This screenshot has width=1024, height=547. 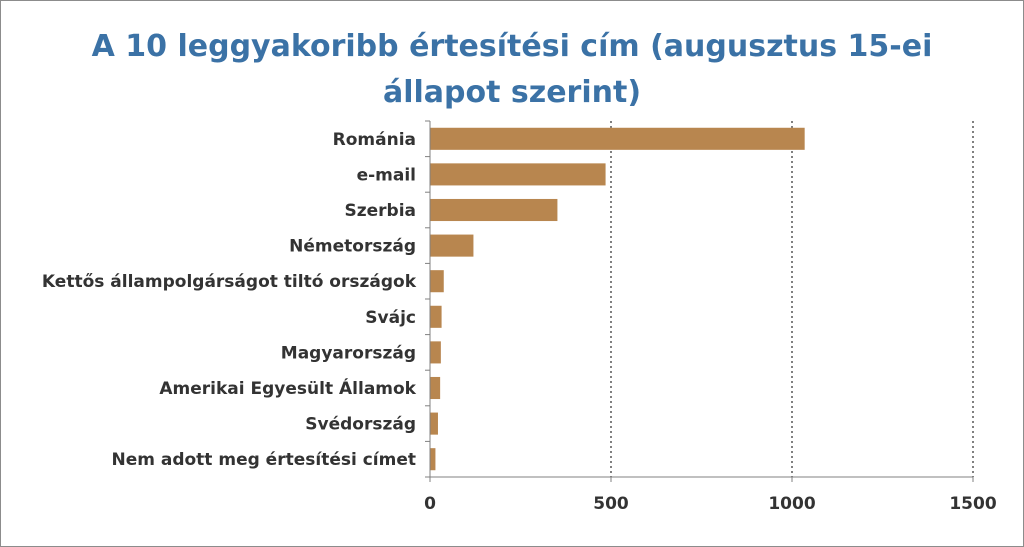 What do you see at coordinates (972, 504) in the screenshot?
I see `x-tick-label-1500: 1500` at bounding box center [972, 504].